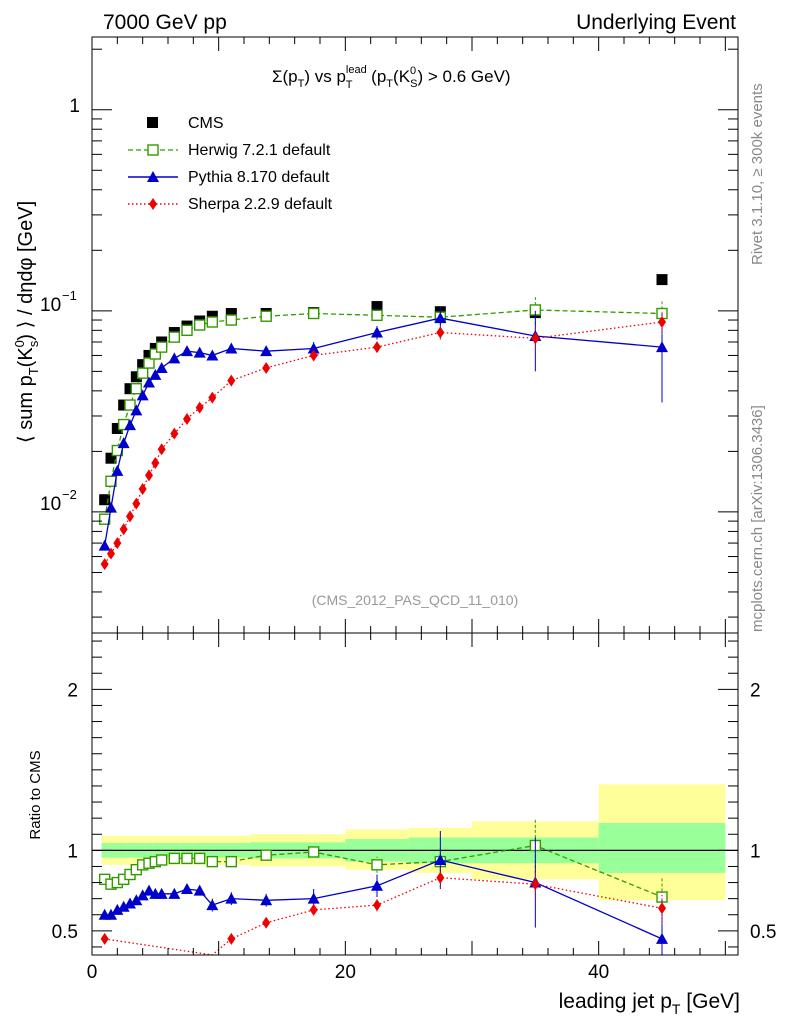  I want to click on ytick-label-0.01: 10 −2, so click(58, 501).